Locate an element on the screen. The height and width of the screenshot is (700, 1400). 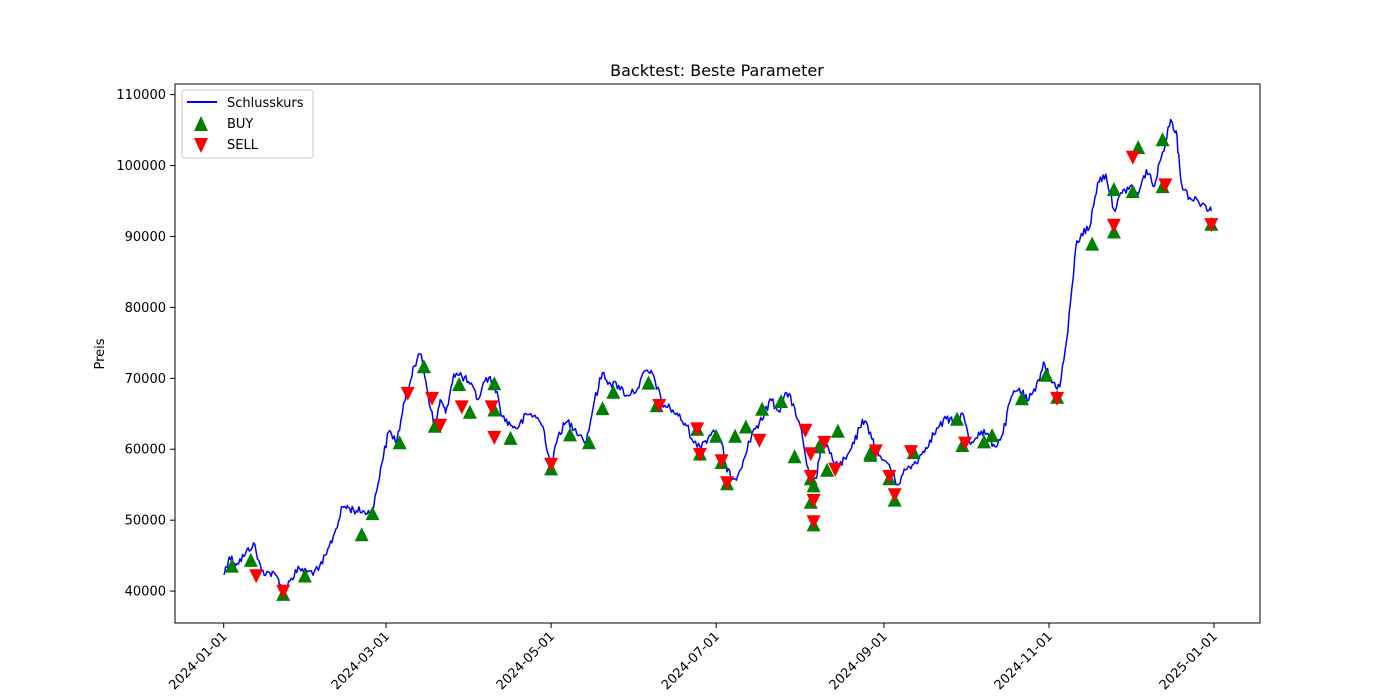
legend-sell-marker is located at coordinates (201, 145).